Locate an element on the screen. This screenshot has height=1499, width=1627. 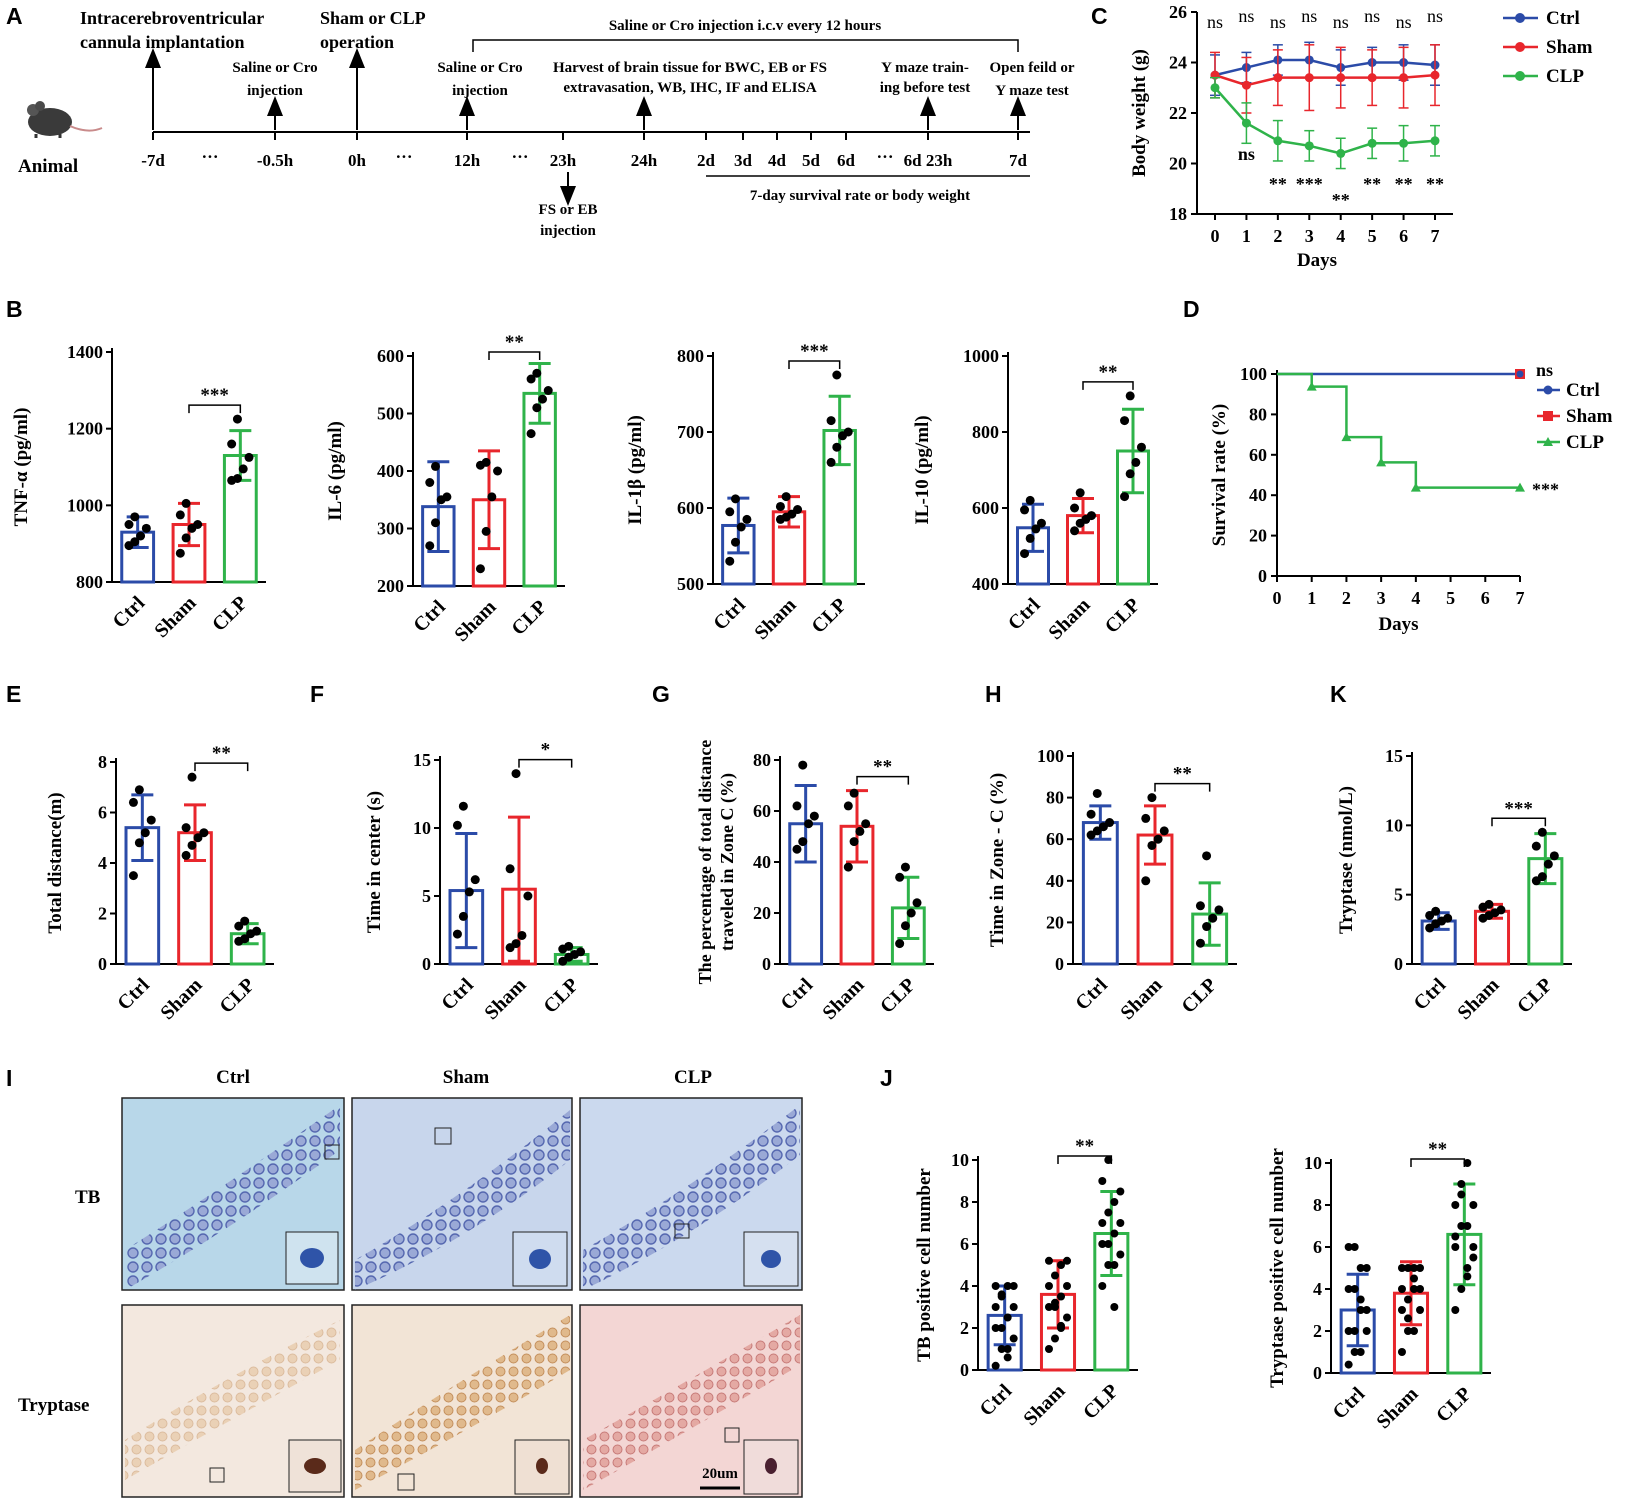
y-tick-label: 22 is located at coordinates (1178, 113).